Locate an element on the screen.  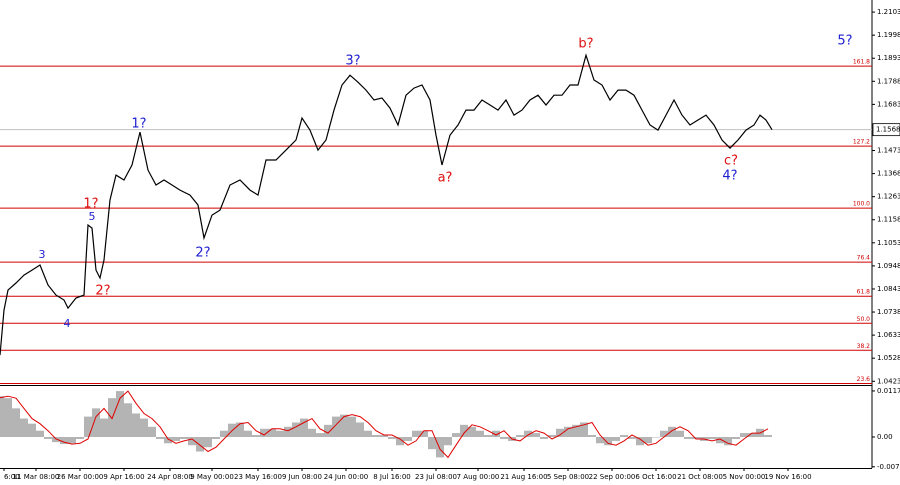
fib-label: 23.6 is located at coordinates (864, 379).